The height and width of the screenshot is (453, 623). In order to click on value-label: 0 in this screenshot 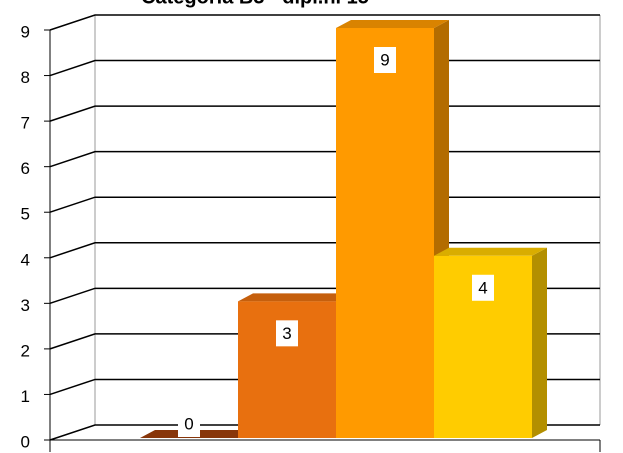, I will do `click(188, 423)`.